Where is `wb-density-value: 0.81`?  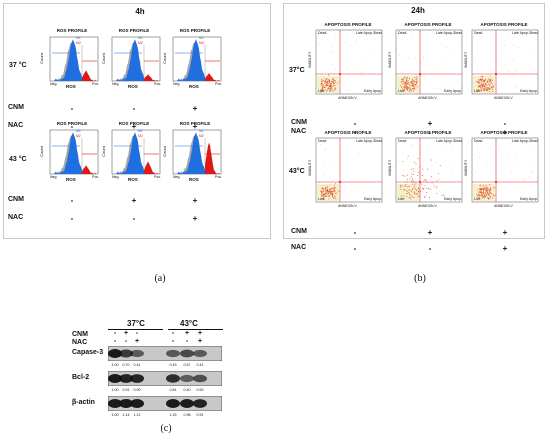 wb-density-value: 0.81 is located at coordinates (173, 390).